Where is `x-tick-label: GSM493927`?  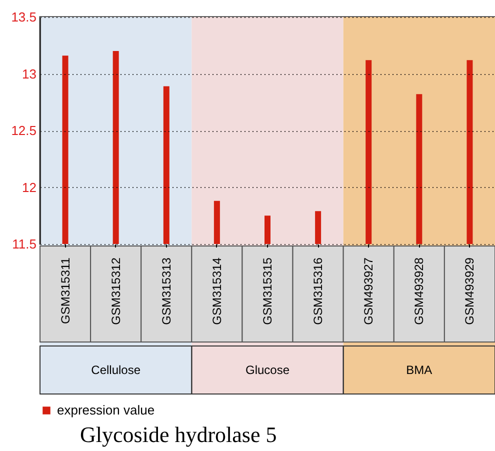 x-tick-label: GSM493927 is located at coordinates (369, 291).